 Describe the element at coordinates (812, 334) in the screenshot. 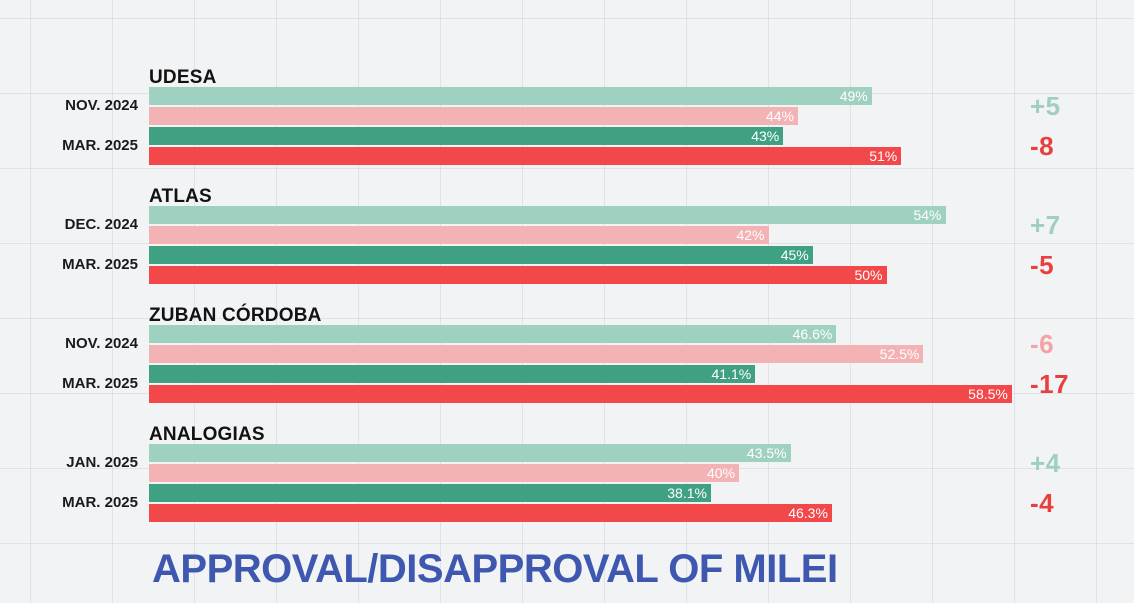

I see `approval-value-label: 46.6%` at that location.